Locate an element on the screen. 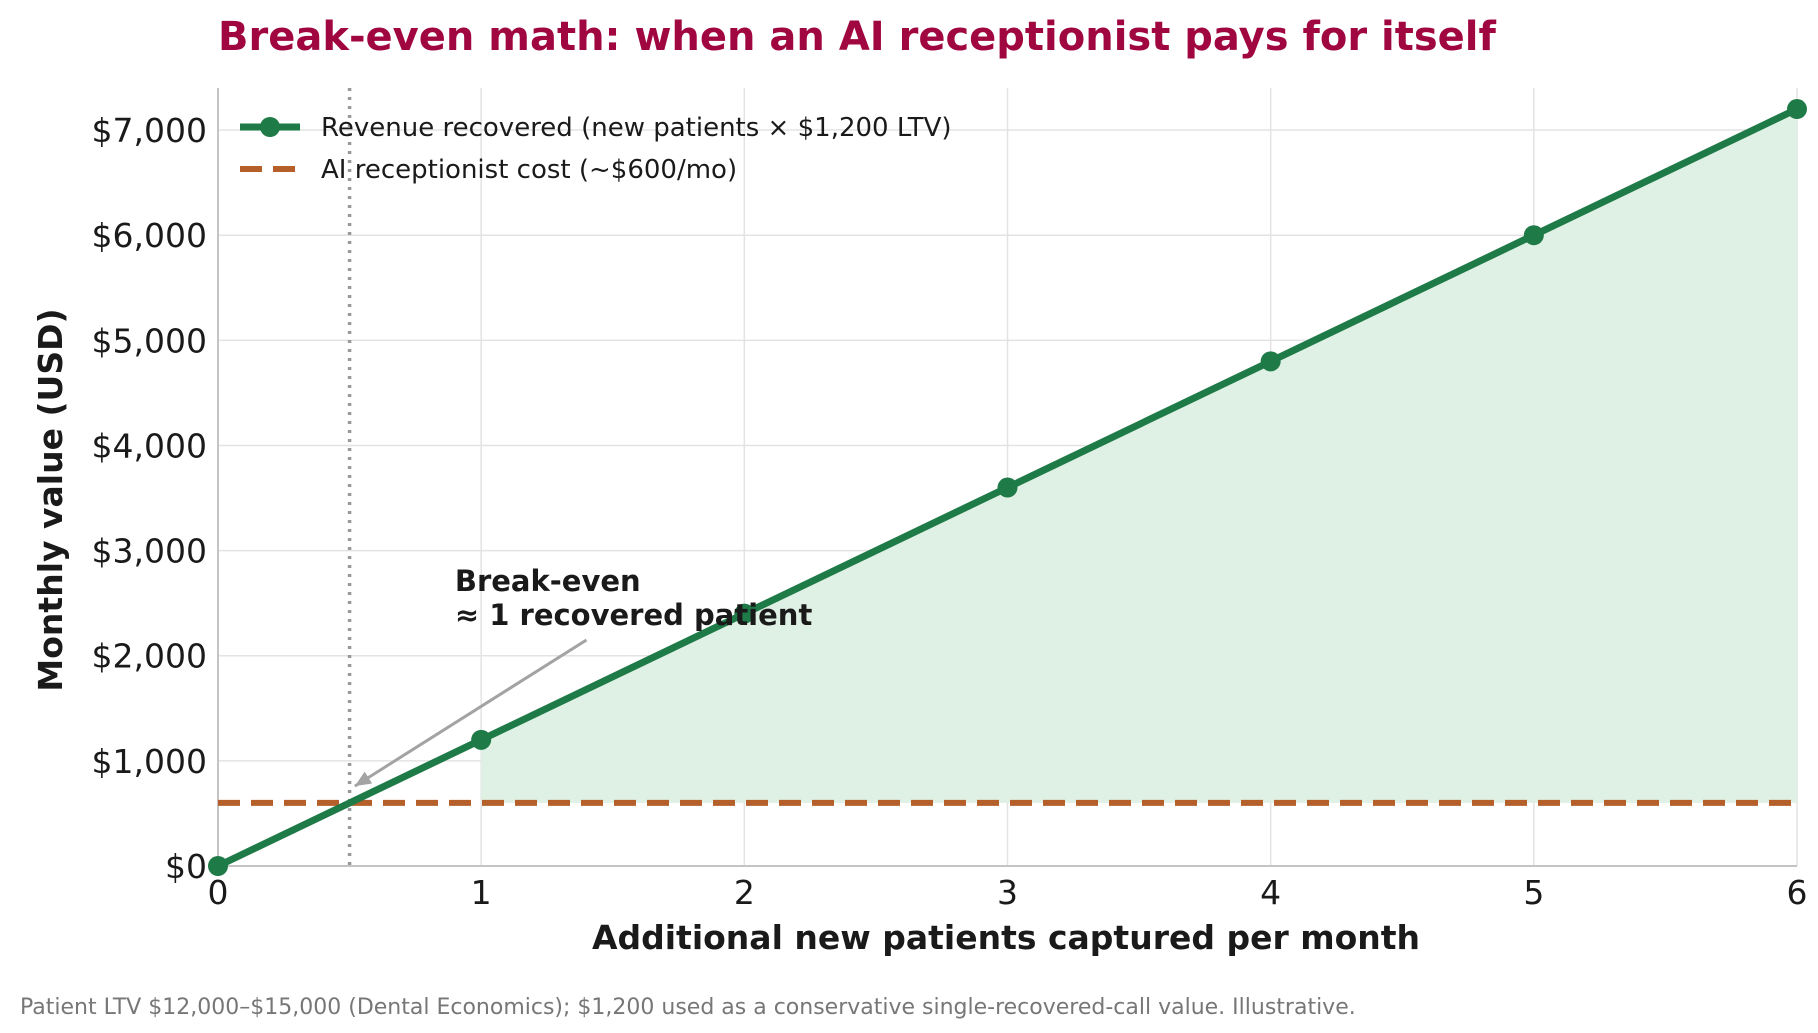 This screenshot has height=1033, width=1818. y-tick-label-3: $3,000 is located at coordinates (149, 551).